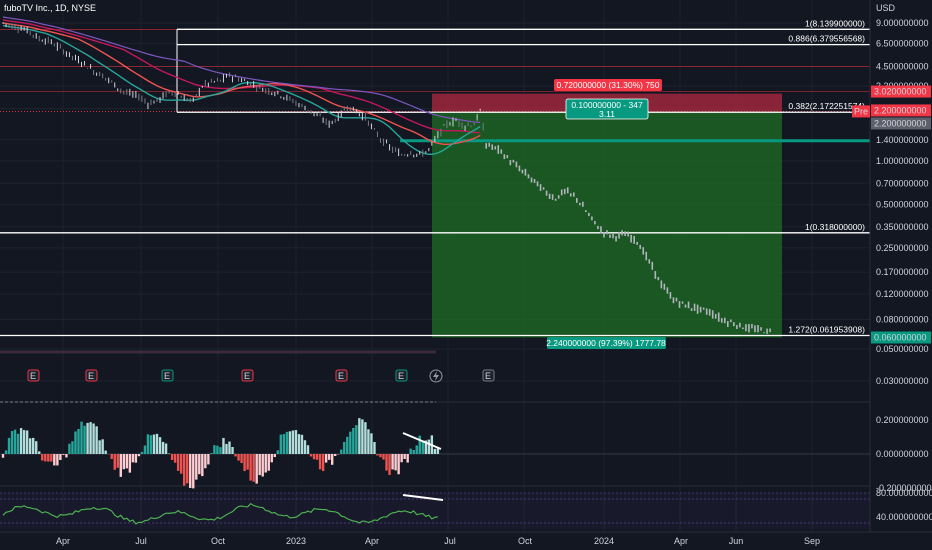  I want to click on oscillator-1-scale: 0.200000000 0.000000000 -0.200000000, so click(904, 454).